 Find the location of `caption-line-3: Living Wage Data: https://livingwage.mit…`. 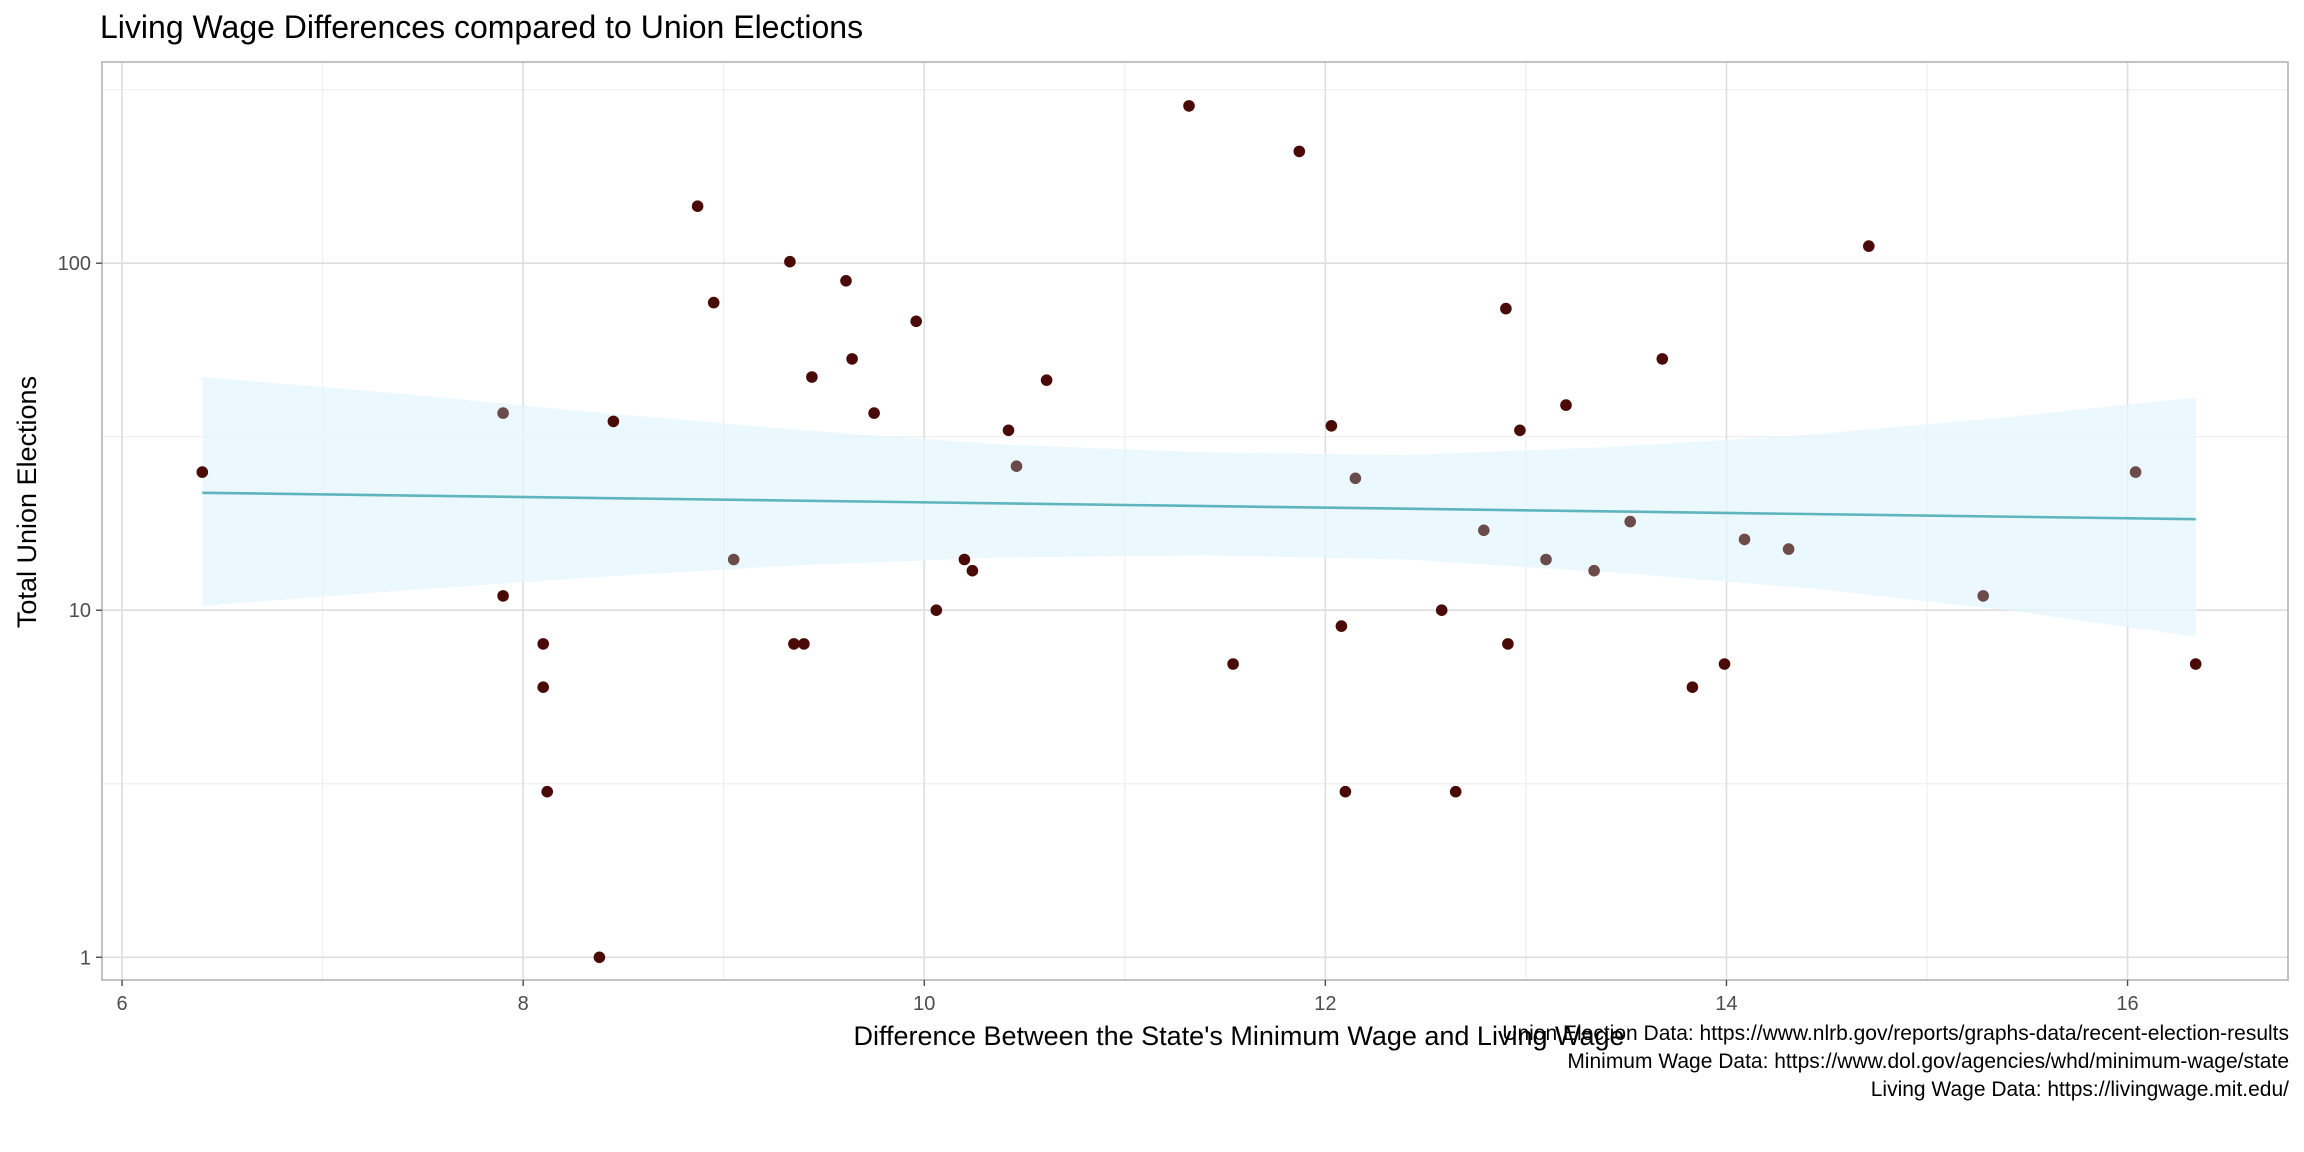

caption-line-3: Living Wage Data: https://livingwage.mit… is located at coordinates (2080, 1089).